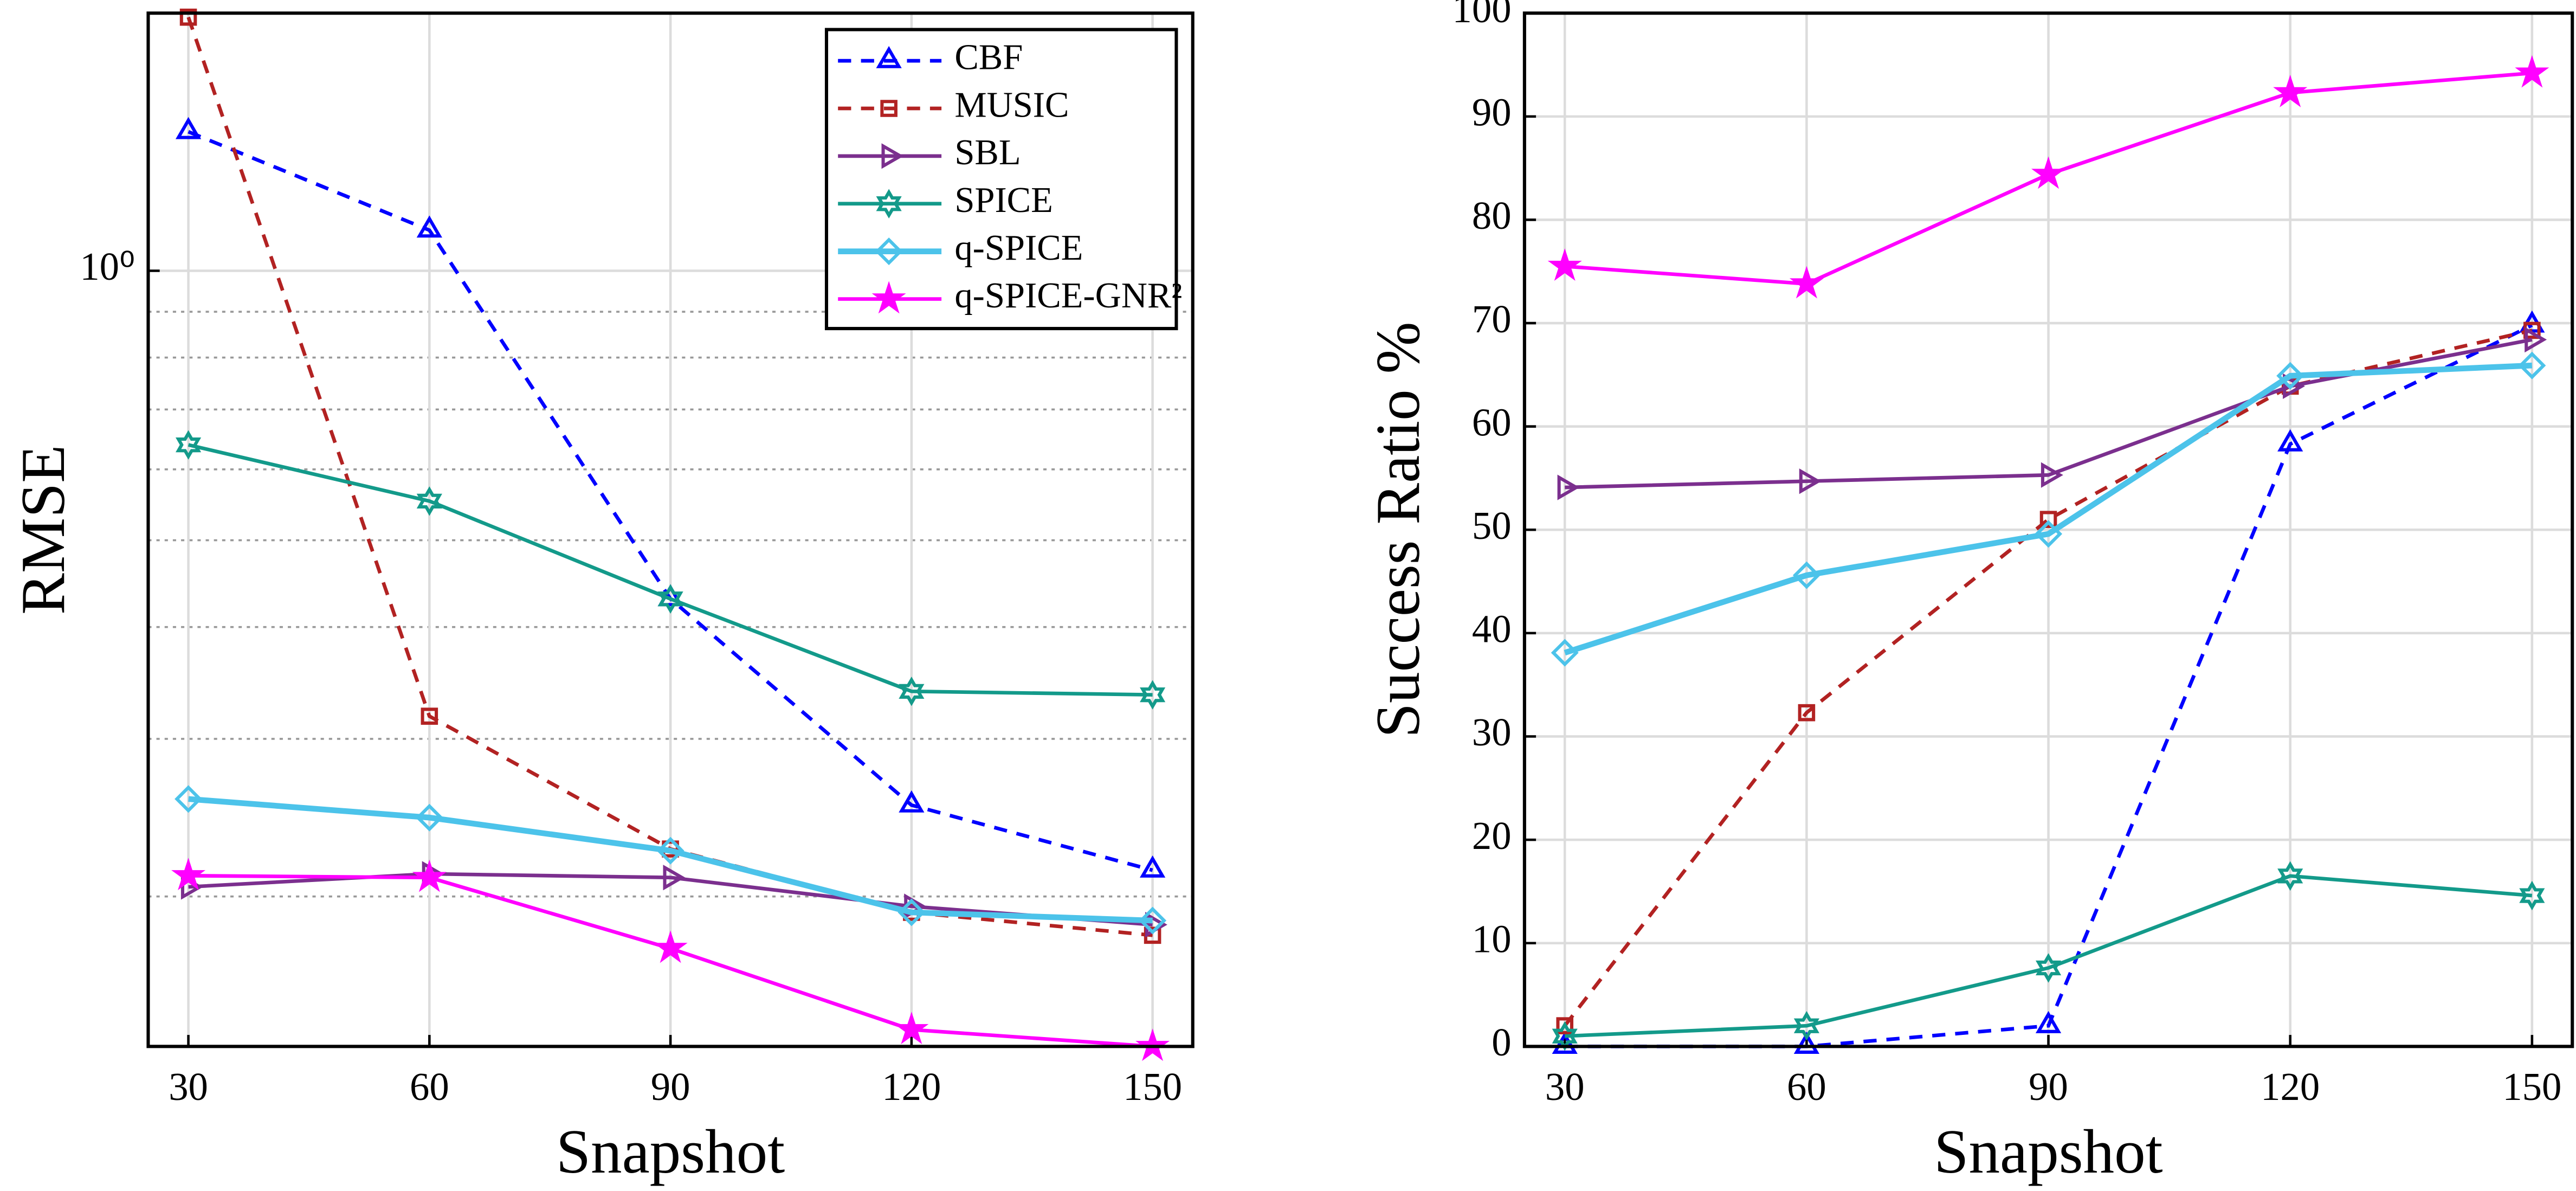  Describe the element at coordinates (1492, 836) in the screenshot. I see `y-tick-label: 20` at that location.